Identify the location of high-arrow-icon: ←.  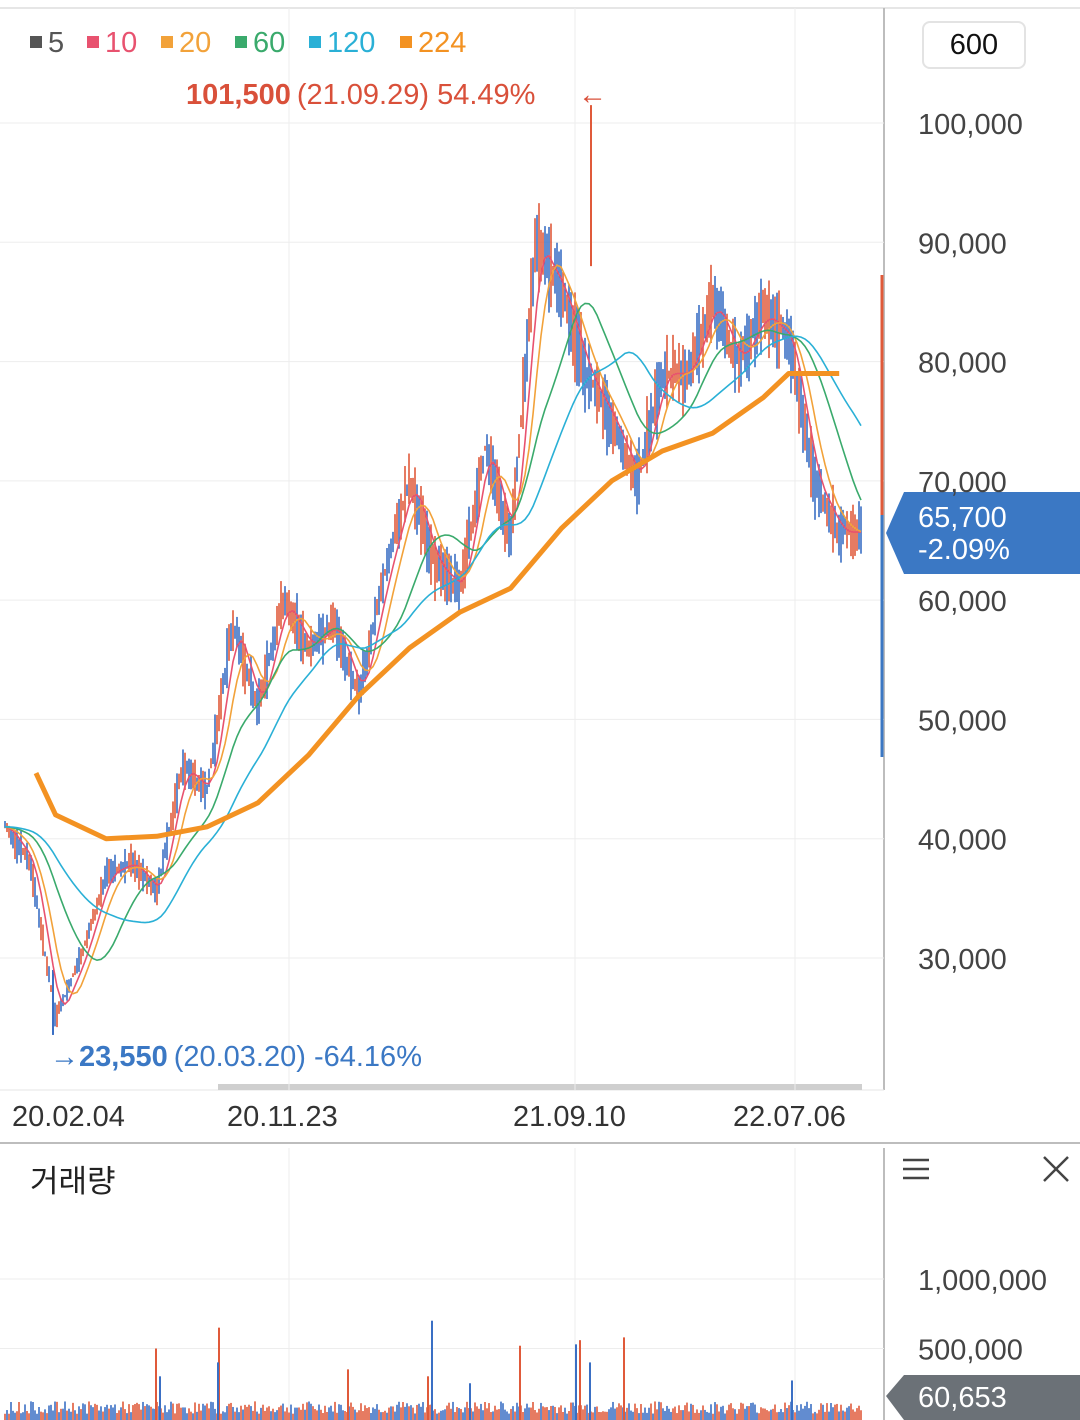
(592, 95).